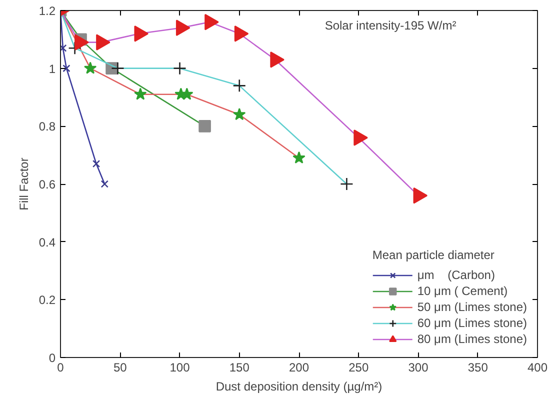  What do you see at coordinates (47, 11) in the screenshot?
I see `y-tick-label: 1.2` at bounding box center [47, 11].